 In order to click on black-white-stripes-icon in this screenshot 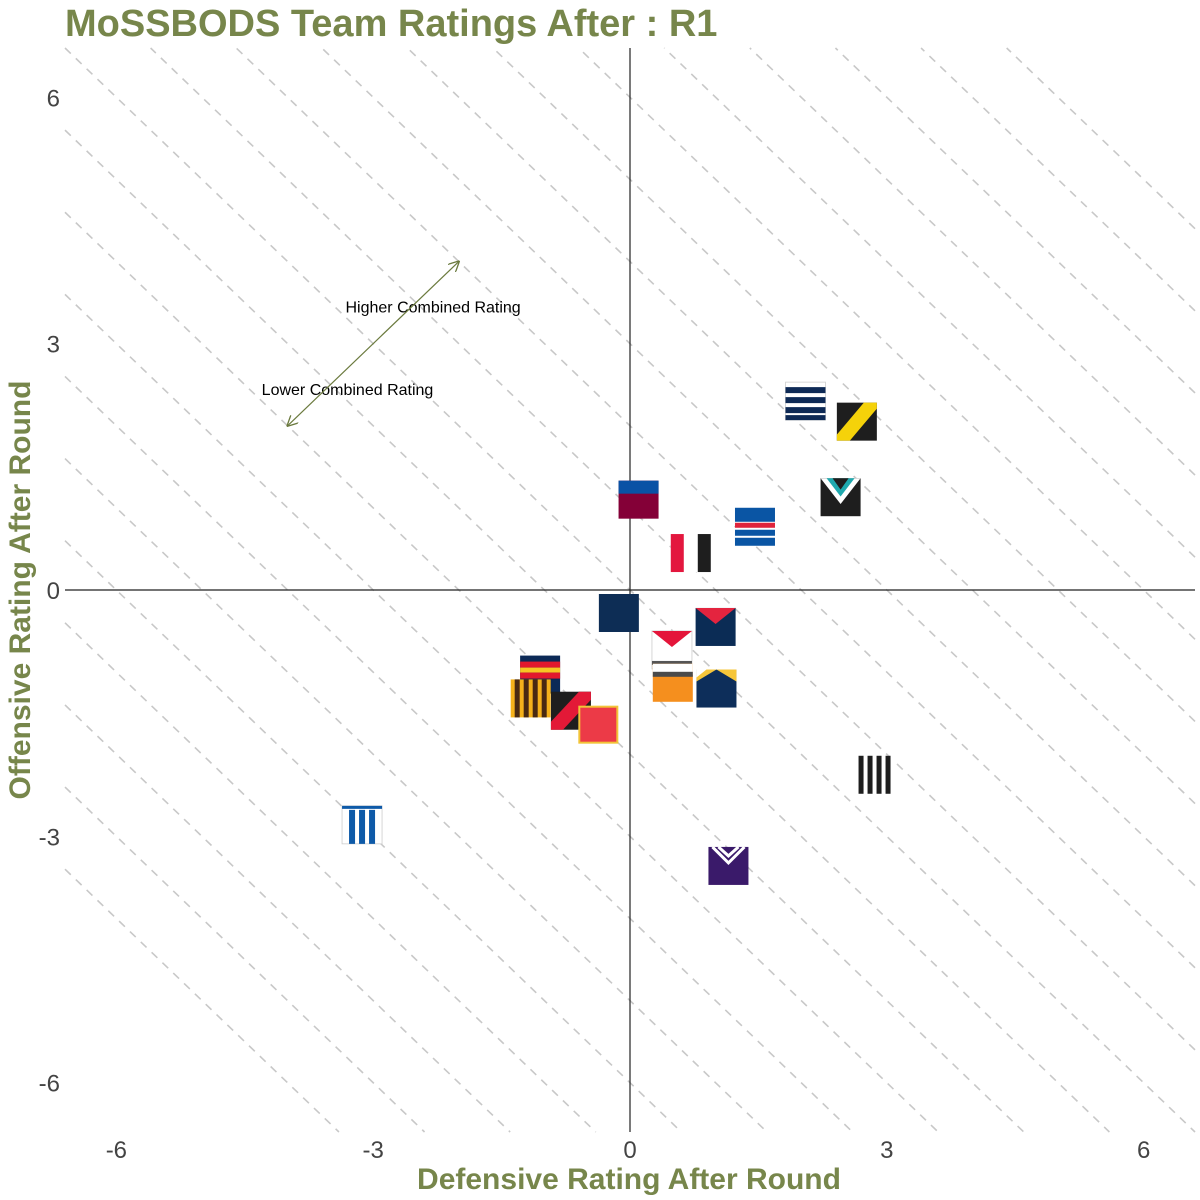, I will do `click(876, 774)`.